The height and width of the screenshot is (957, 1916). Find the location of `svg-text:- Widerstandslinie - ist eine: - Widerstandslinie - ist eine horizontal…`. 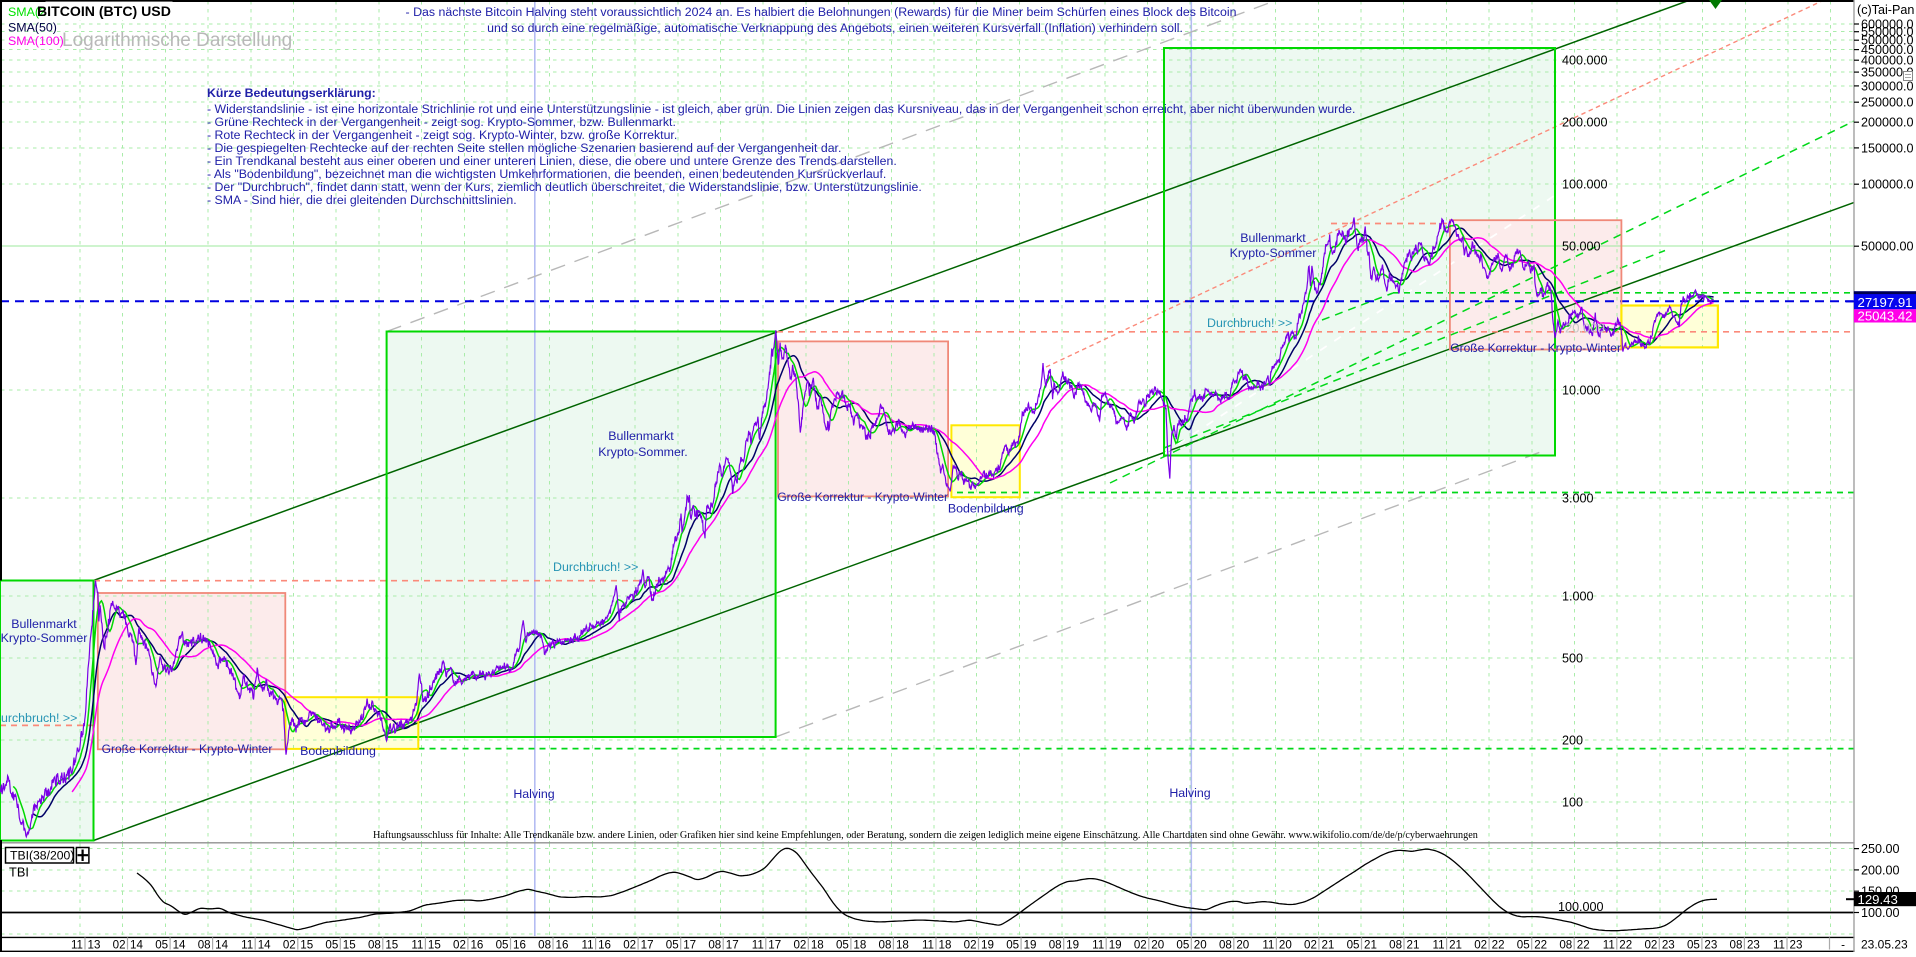

svg-text:- Widerstandslinie - ist eine: - Widerstandslinie - ist eine horizontal… is located at coordinates (781, 109).